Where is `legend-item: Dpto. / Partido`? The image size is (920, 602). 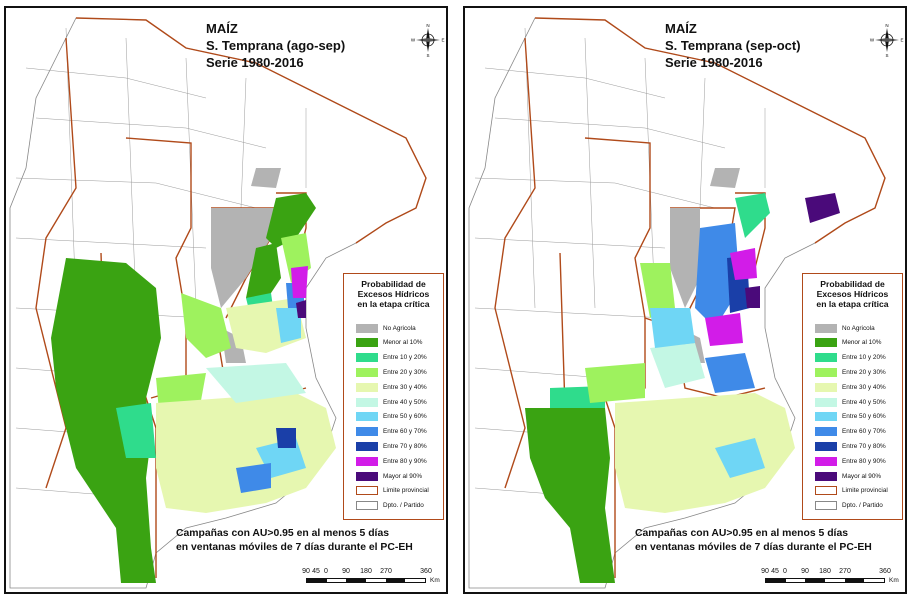 legend-item: Dpto. / Partido is located at coordinates (849, 506).